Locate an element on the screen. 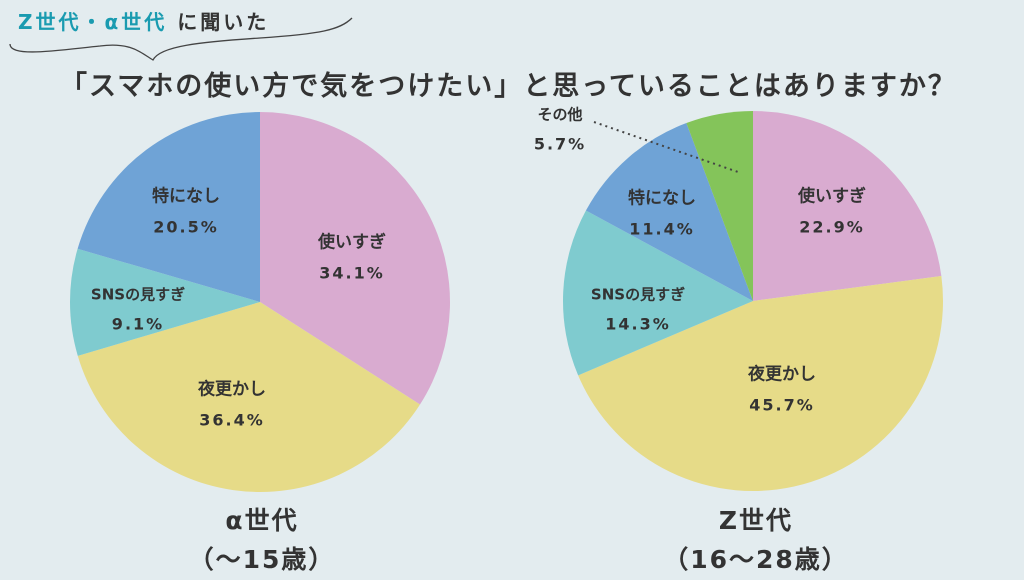 This screenshot has width=1024, height=580. slice-label: 夜更かし 36.4% is located at coordinates (232, 404).